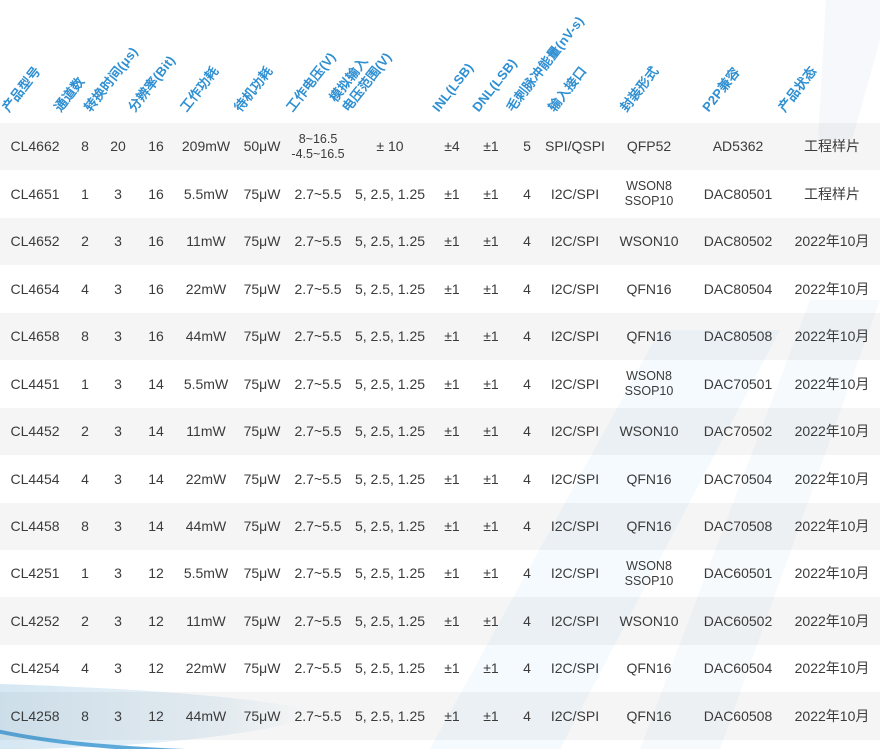 The width and height of the screenshot is (880, 749). I want to click on cell-p2p: DAC60502, so click(738, 620).